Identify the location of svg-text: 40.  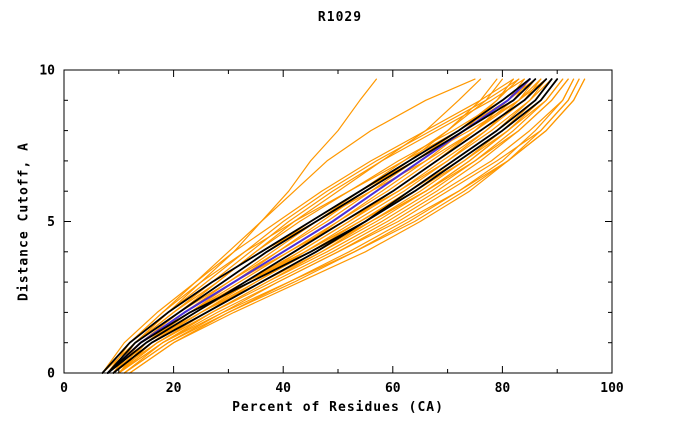
(283, 388).